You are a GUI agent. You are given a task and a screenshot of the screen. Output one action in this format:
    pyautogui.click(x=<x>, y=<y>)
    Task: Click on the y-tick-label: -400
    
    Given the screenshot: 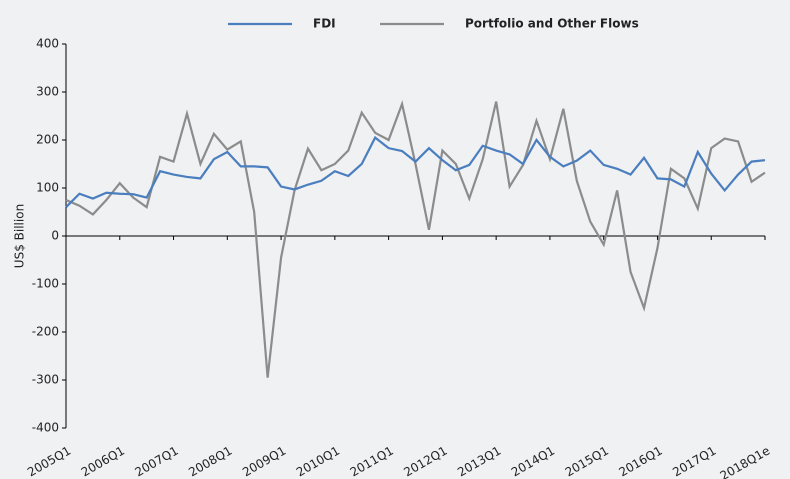 What is the action you would take?
    pyautogui.click(x=45, y=428)
    